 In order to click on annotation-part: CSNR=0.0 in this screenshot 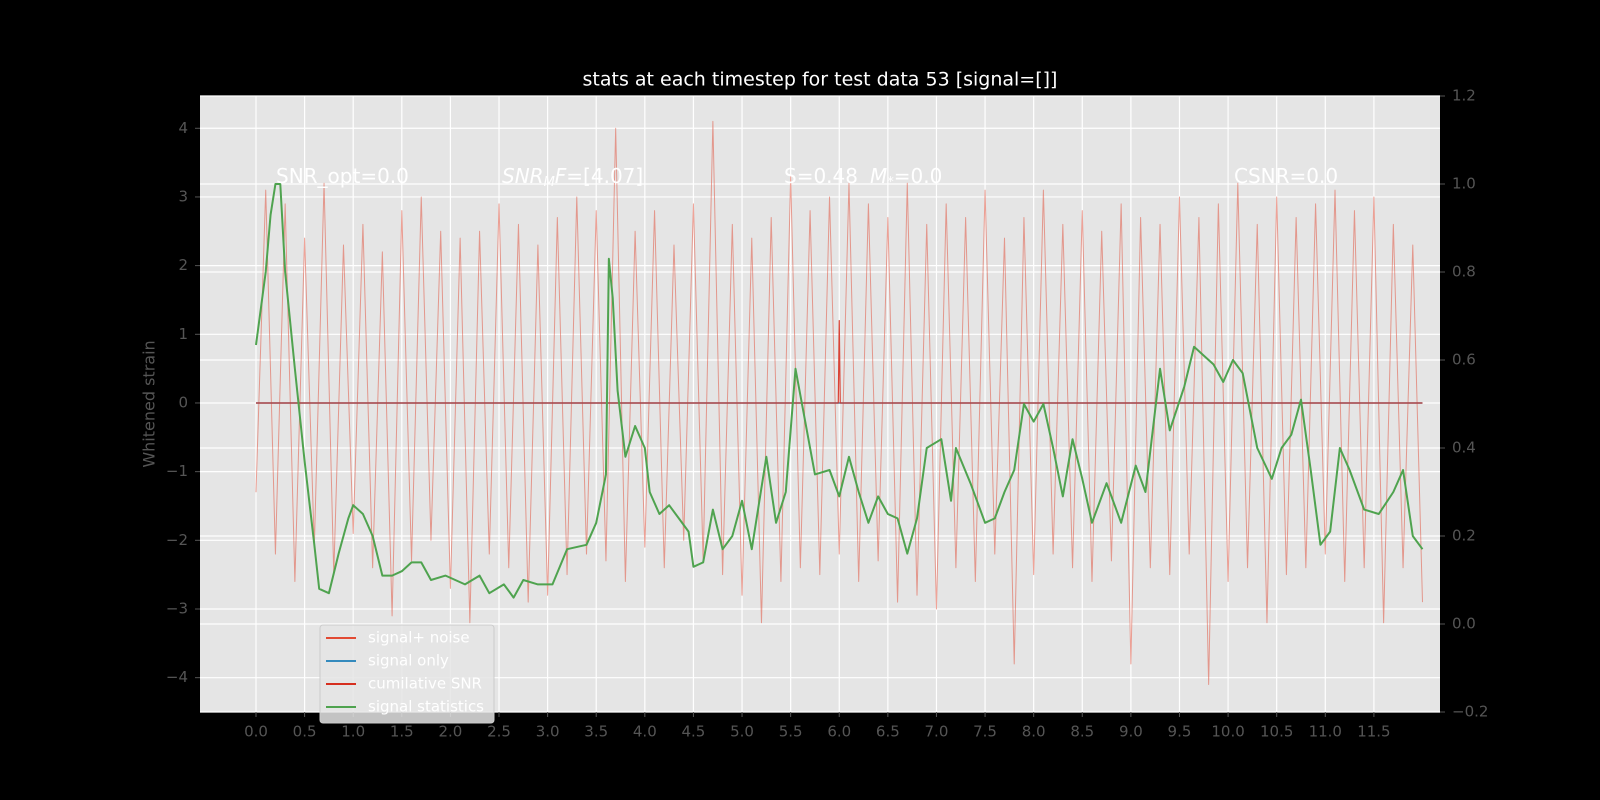, I will do `click(1286, 176)`.